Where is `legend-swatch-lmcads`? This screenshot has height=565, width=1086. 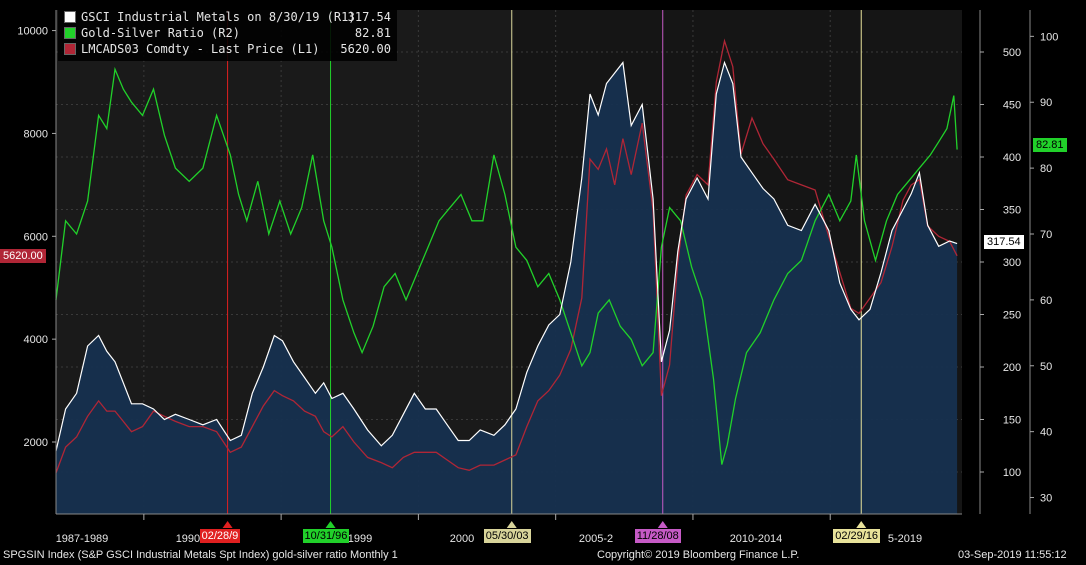 legend-swatch-lmcads is located at coordinates (70, 49).